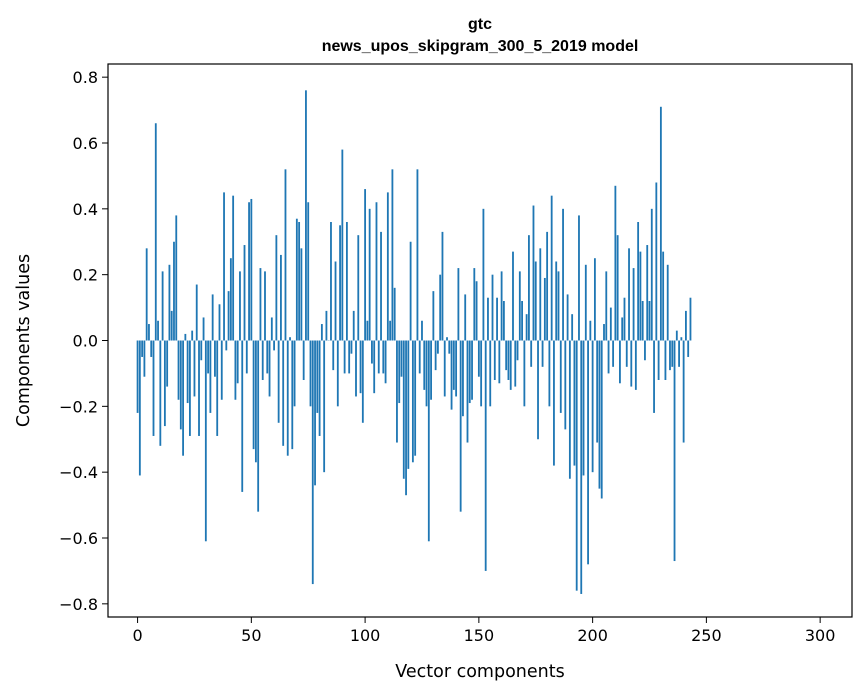  Describe the element at coordinates (78, 538) in the screenshot. I see `y-tick-label: −0.6` at that location.